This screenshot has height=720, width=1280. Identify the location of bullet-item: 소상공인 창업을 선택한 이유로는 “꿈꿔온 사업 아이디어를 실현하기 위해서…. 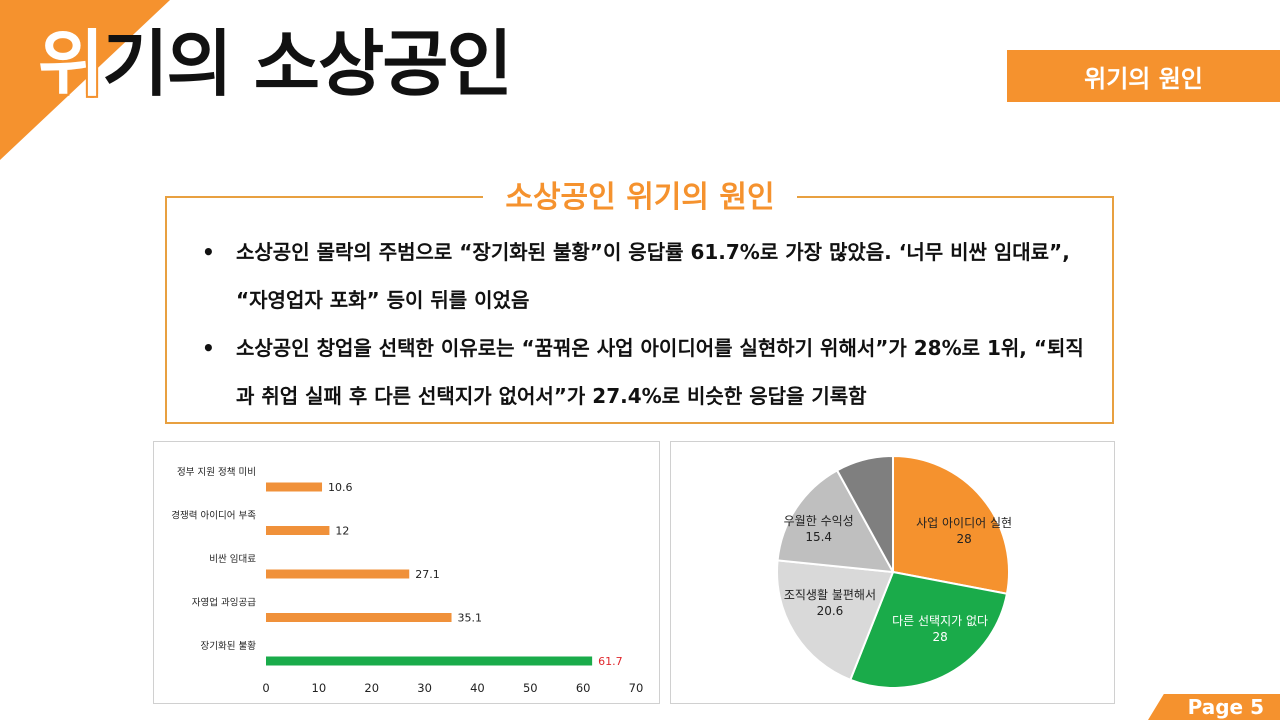
(643, 372).